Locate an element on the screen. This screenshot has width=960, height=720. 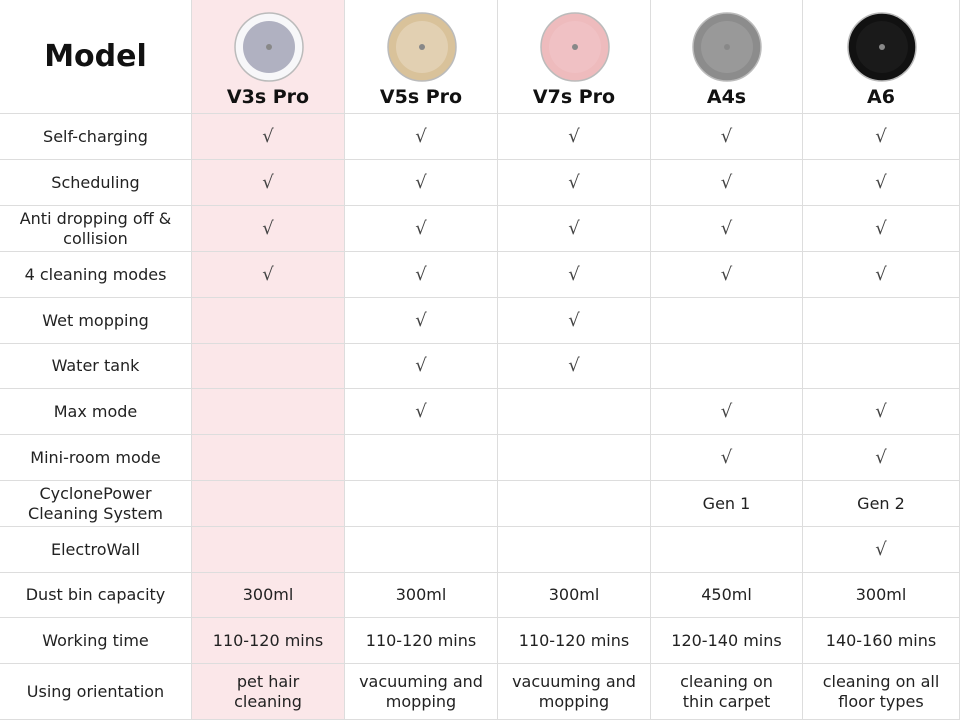
table-cell: cleaning on thin carpet is located at coordinates (727, 692).